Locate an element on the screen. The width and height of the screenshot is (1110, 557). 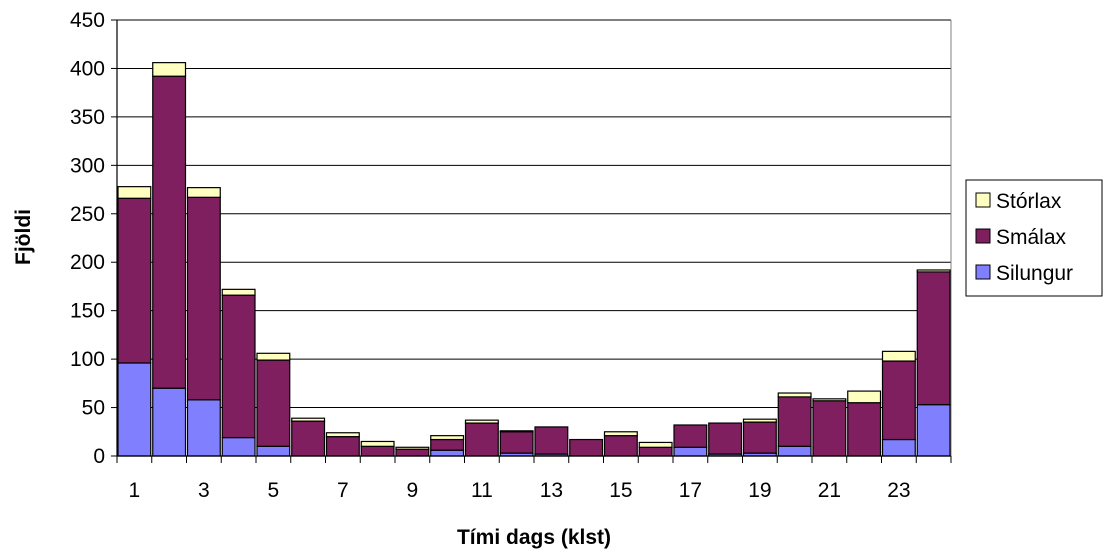
y-tick-label: 50 is located at coordinates (93, 408).